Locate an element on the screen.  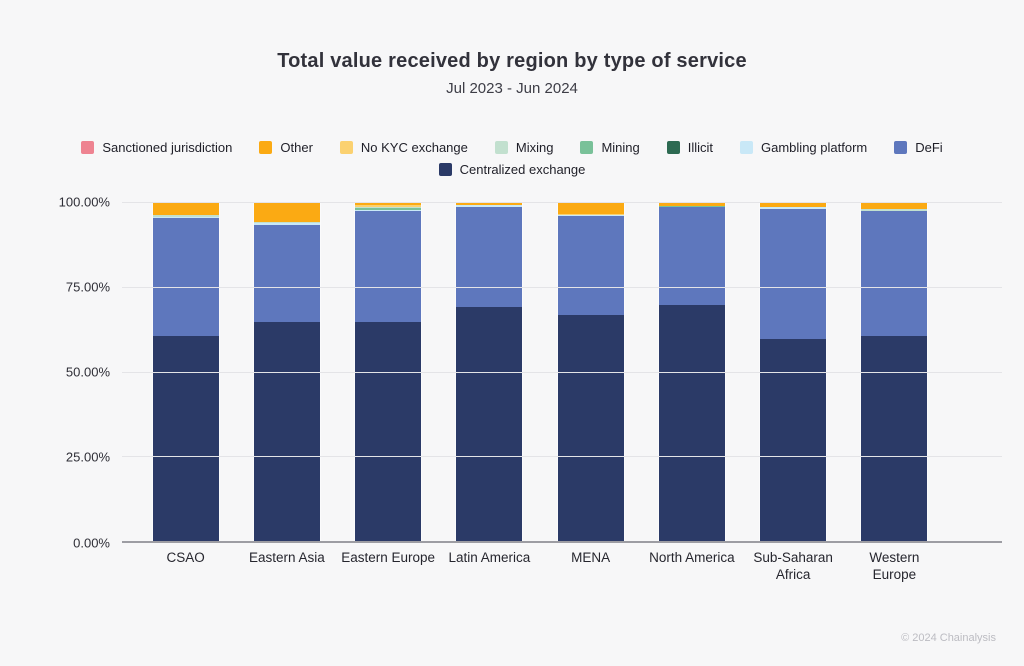
legend-label: Gambling platform is located at coordinates (814, 147).